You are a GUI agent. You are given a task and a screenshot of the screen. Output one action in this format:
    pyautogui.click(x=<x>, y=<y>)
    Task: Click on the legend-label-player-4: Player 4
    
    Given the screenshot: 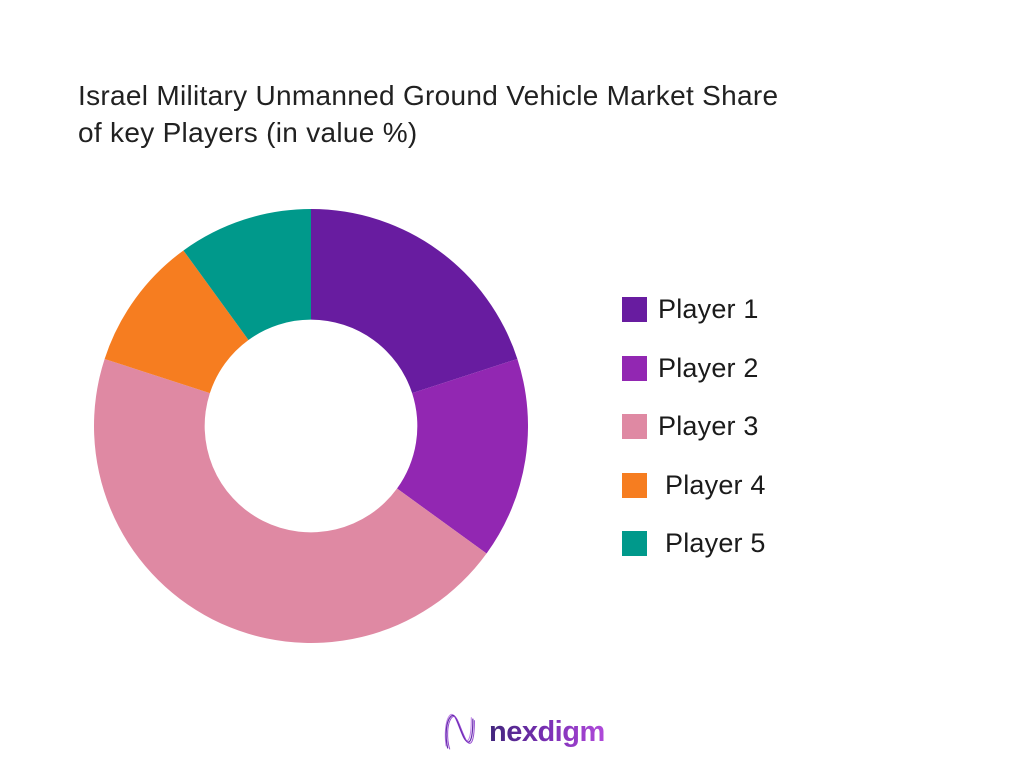 What is the action you would take?
    pyautogui.click(x=715, y=484)
    